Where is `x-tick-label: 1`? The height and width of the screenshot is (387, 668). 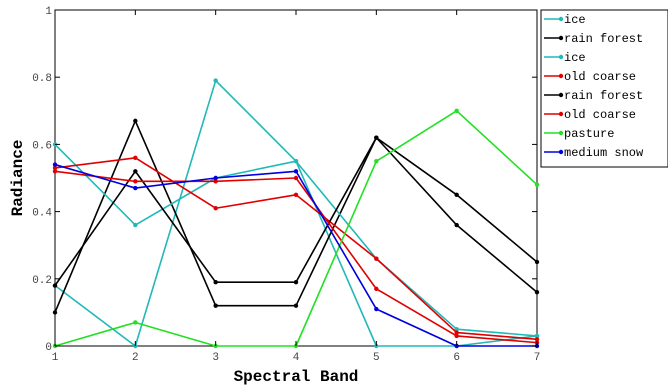 x-tick-label: 1 is located at coordinates (55, 358).